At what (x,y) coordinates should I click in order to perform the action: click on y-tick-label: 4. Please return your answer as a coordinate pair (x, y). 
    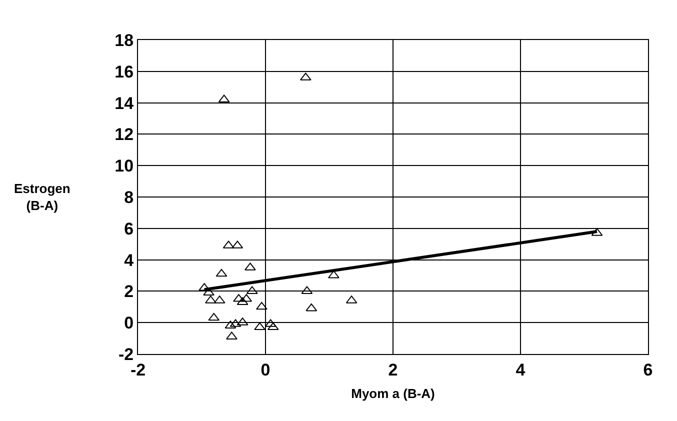
    Looking at the image, I should click on (129, 260).